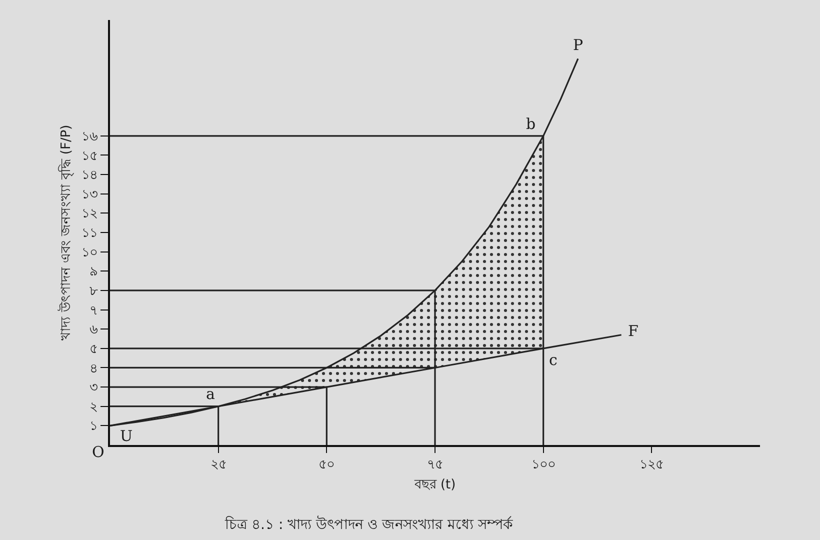 This screenshot has height=540, width=820. Describe the element at coordinates (633, 331) in the screenshot. I see `annotation: F` at that location.